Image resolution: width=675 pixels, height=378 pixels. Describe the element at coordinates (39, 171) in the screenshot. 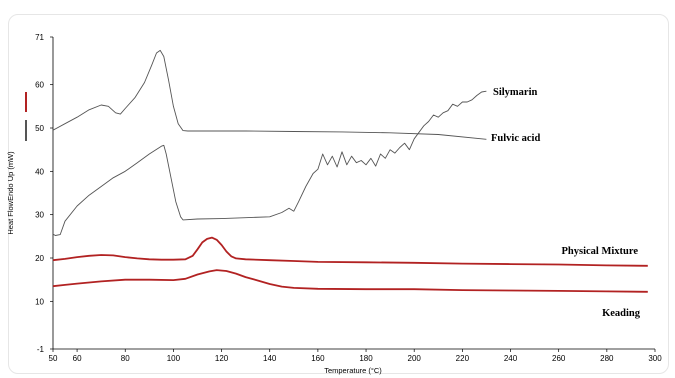

I see `y-tick-label: 40` at that location.